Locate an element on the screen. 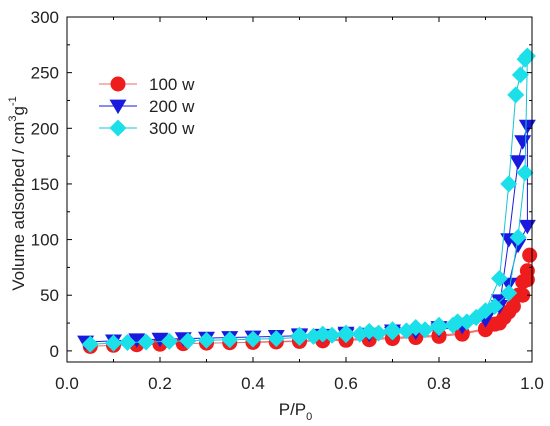 The width and height of the screenshot is (550, 426). x-tick-label: 0.2 is located at coordinates (160, 383).